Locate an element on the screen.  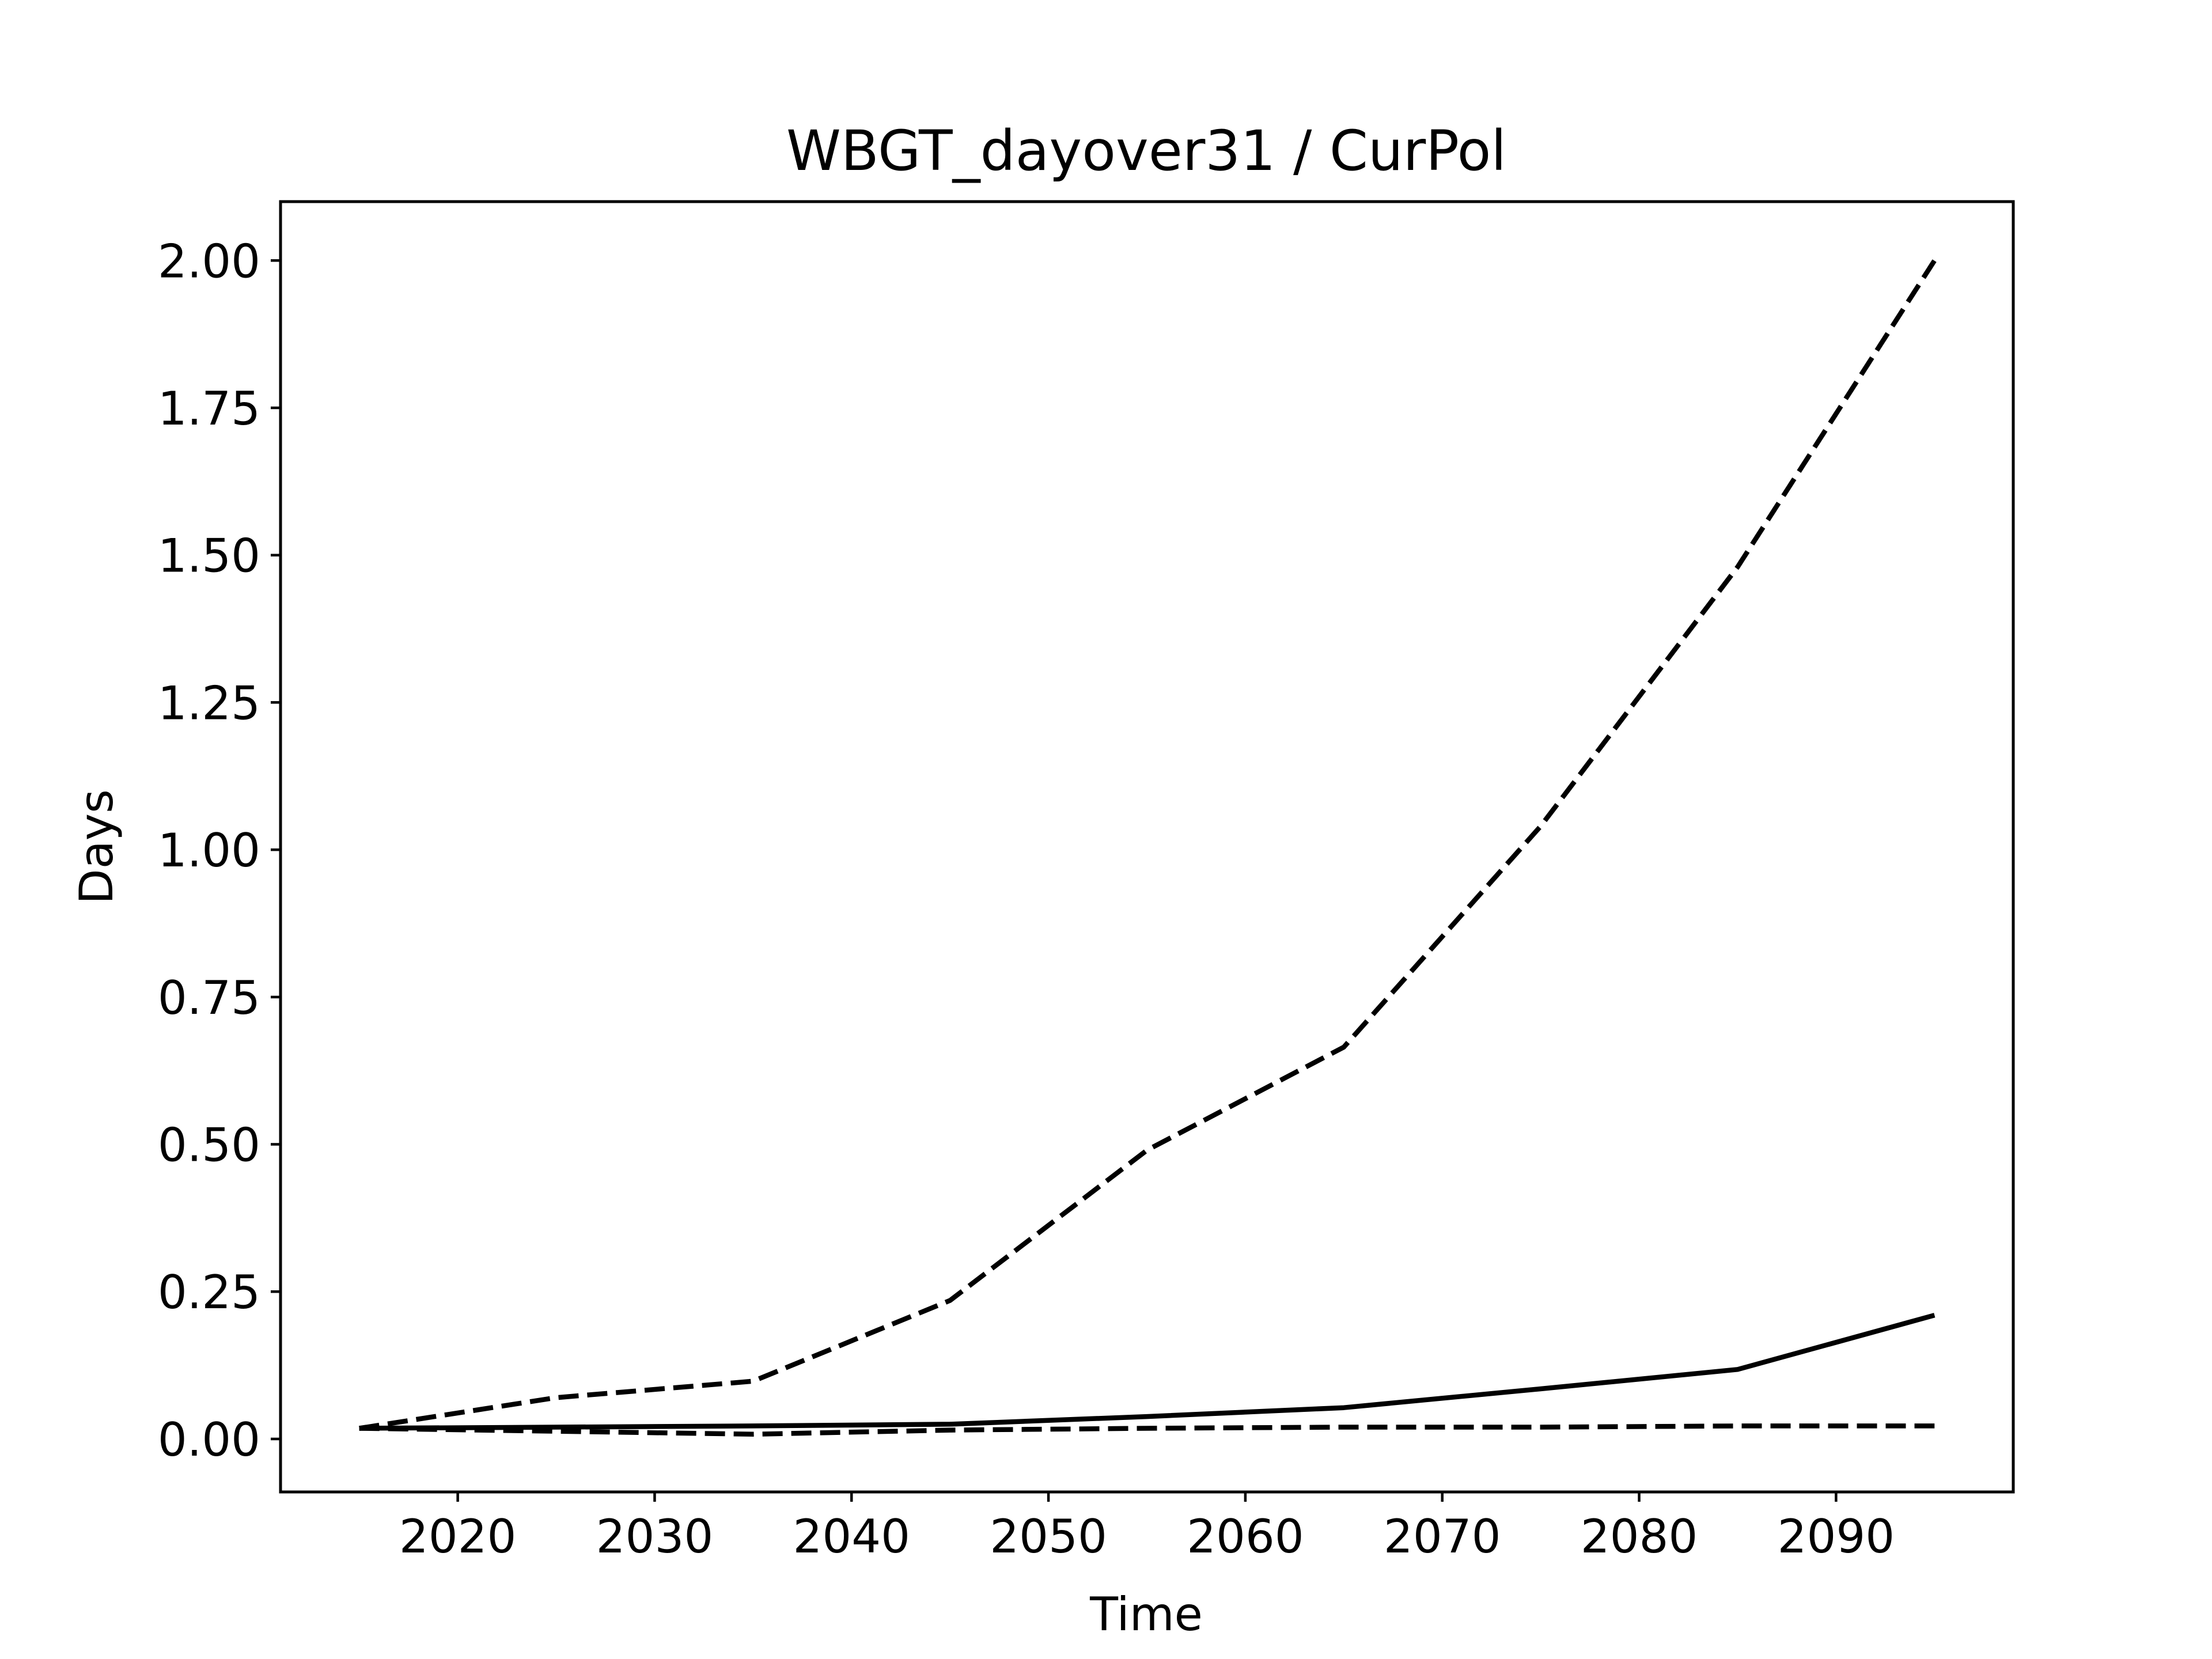
x-tick-label: 2060 is located at coordinates (1245, 1536).